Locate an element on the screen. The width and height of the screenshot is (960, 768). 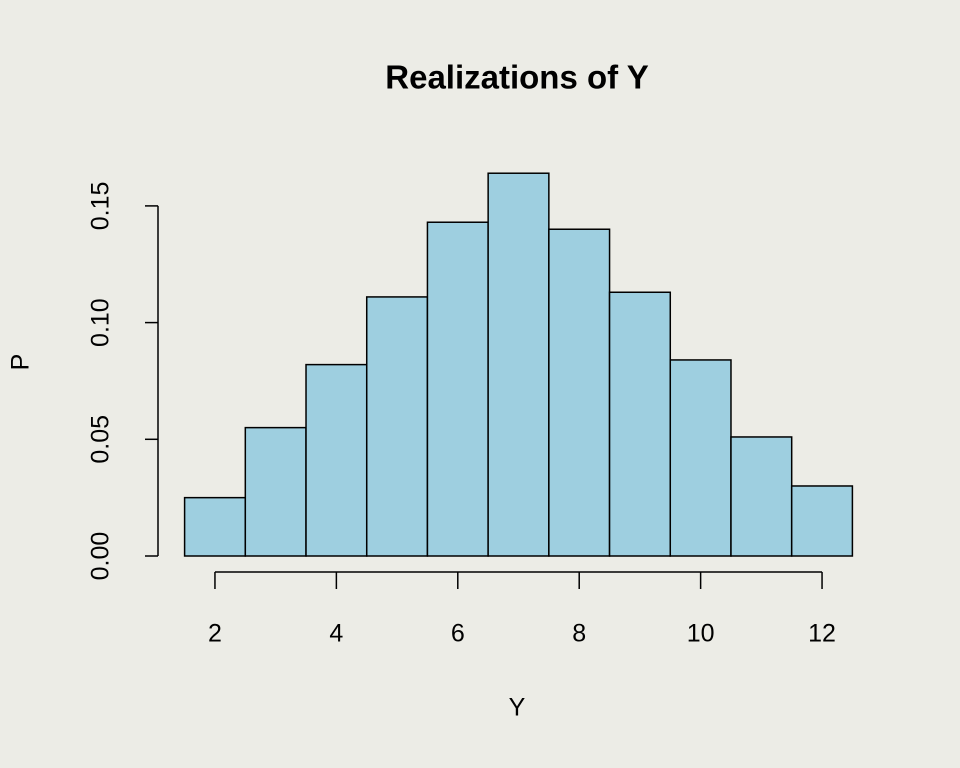
chart-title: Realizations of Y is located at coordinates (516, 77).